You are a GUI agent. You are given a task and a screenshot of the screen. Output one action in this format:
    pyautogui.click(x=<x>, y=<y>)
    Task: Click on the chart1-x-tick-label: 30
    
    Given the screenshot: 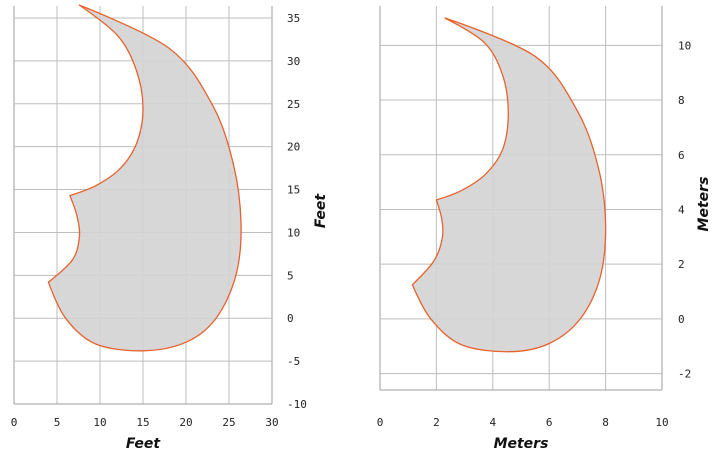 What is the action you would take?
    pyautogui.click(x=271, y=422)
    